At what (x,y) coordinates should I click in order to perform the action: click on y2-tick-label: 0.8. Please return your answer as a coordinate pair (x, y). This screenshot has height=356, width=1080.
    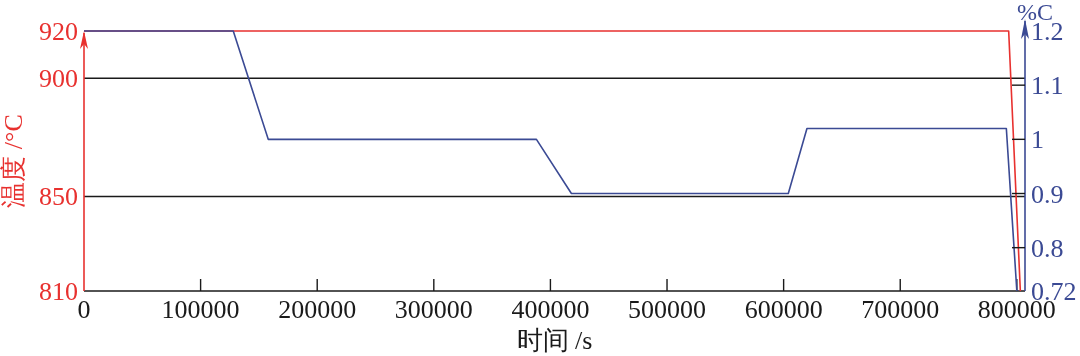
    Looking at the image, I should click on (1047, 248).